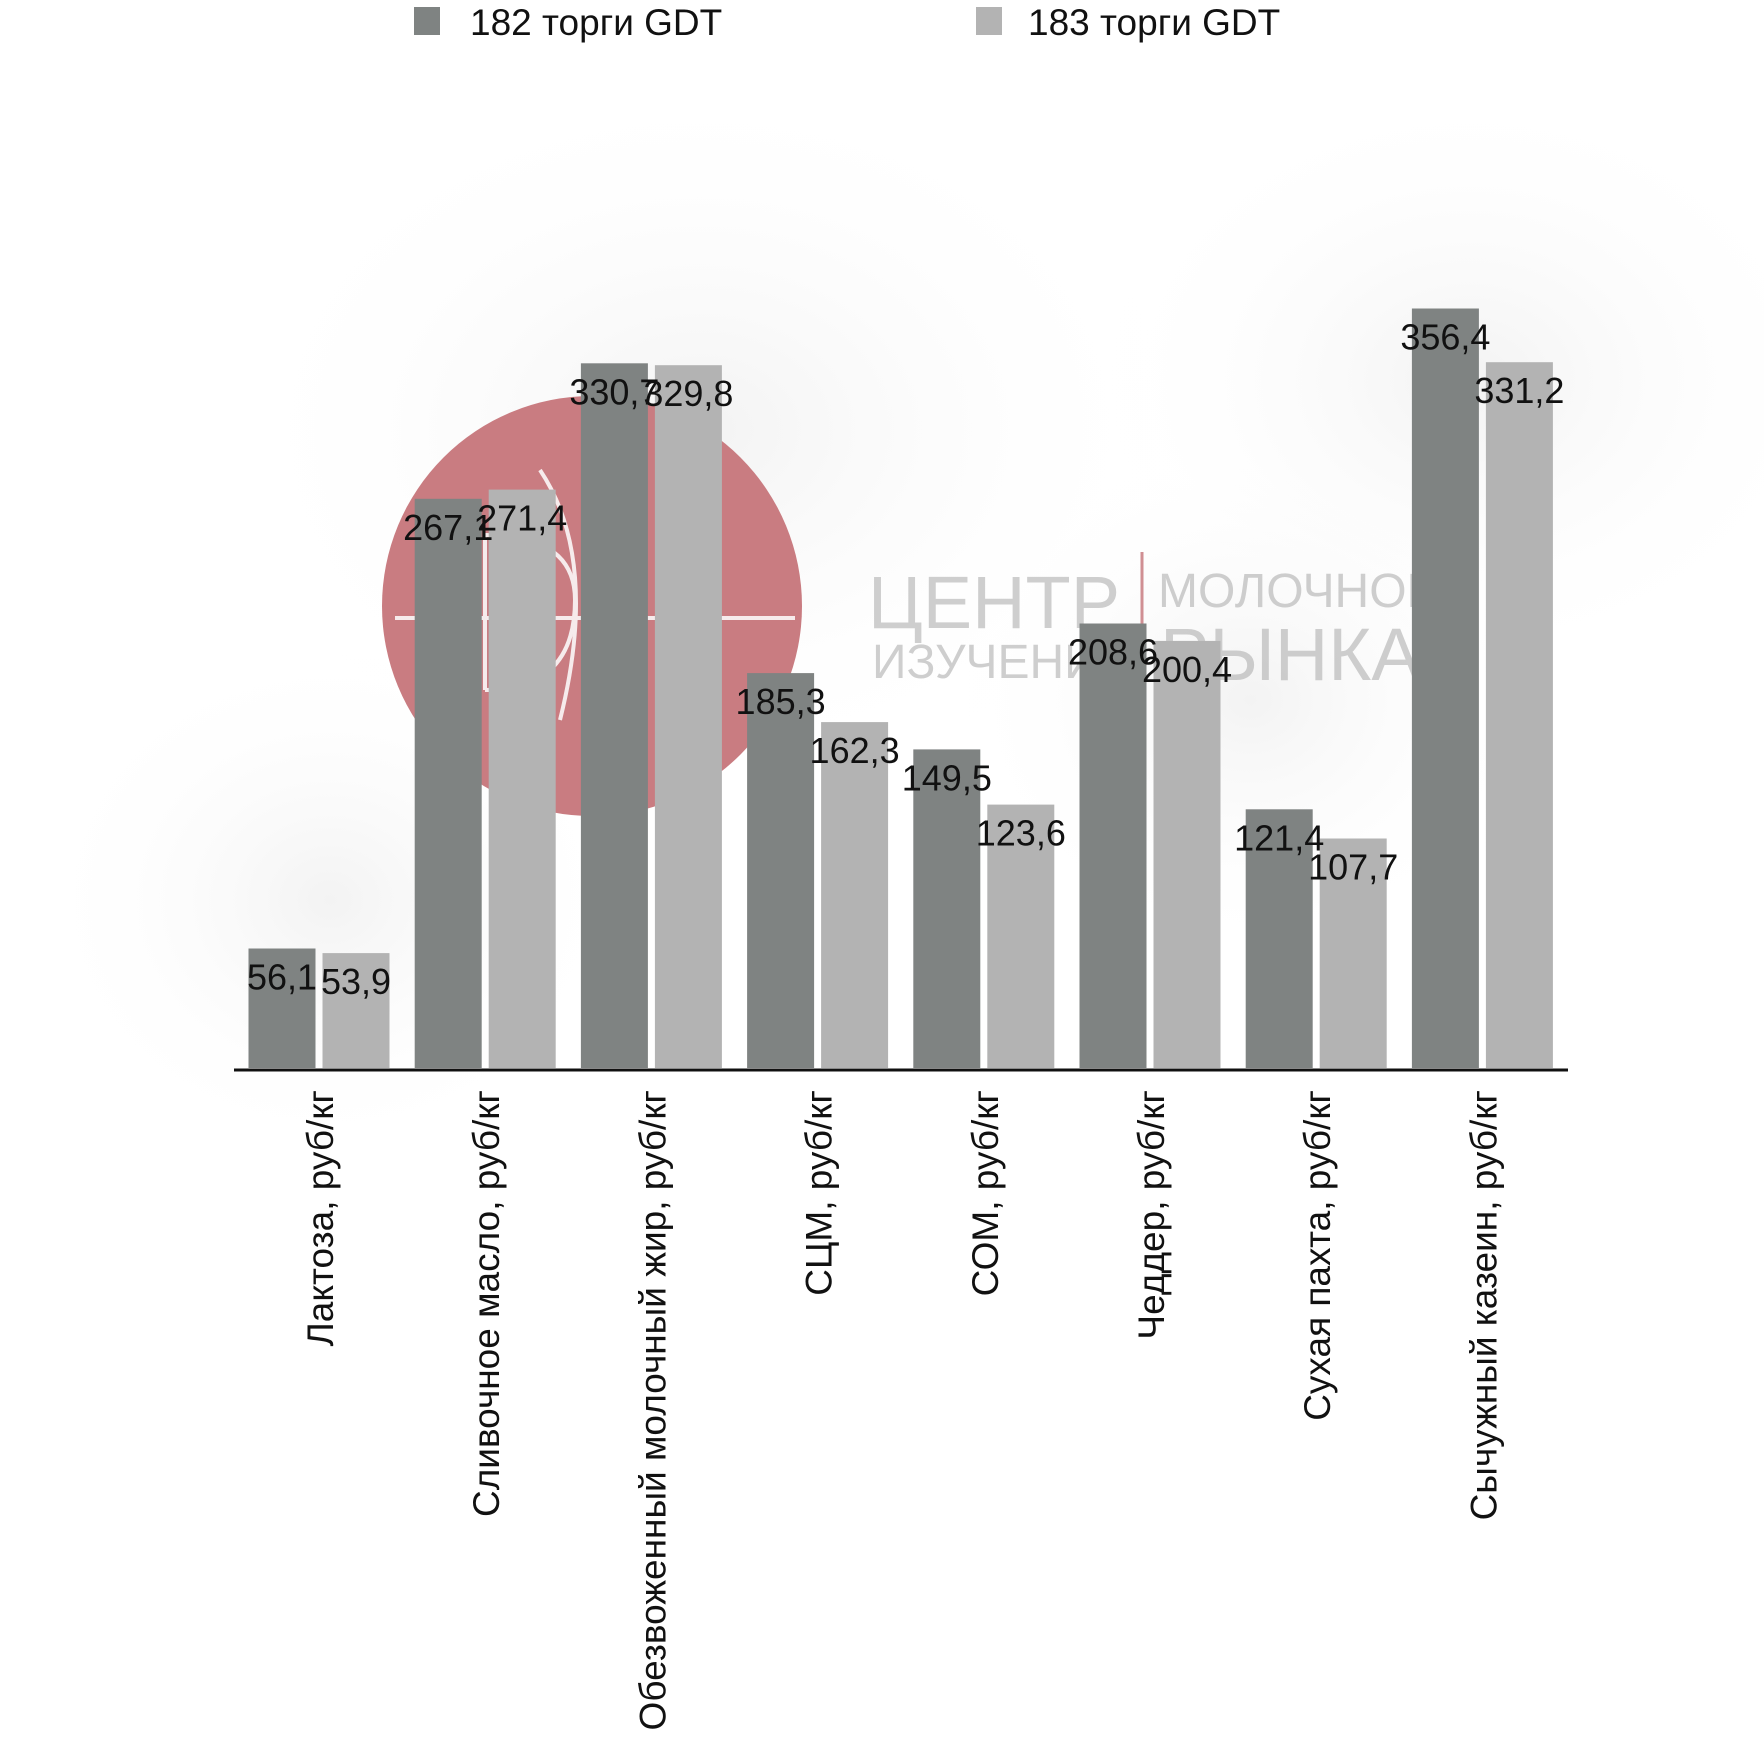 This screenshot has width=1764, height=1753. I want to click on x-tick-label-2: Сливочное масло, руб/кг, so click(486, 1303).